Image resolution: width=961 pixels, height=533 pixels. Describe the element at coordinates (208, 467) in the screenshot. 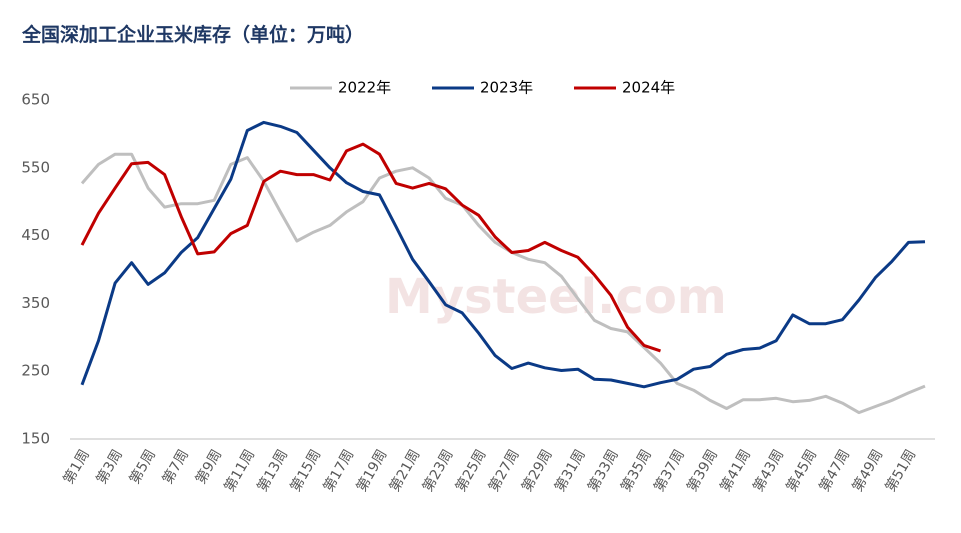

I see `x-tick-label: 第9周` at that location.